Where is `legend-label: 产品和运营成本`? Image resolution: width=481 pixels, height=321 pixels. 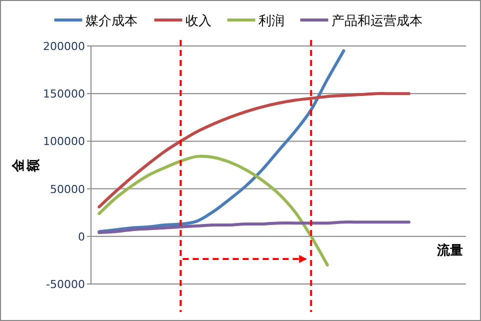
legend-label: 产品和运营成本 is located at coordinates (376, 21).